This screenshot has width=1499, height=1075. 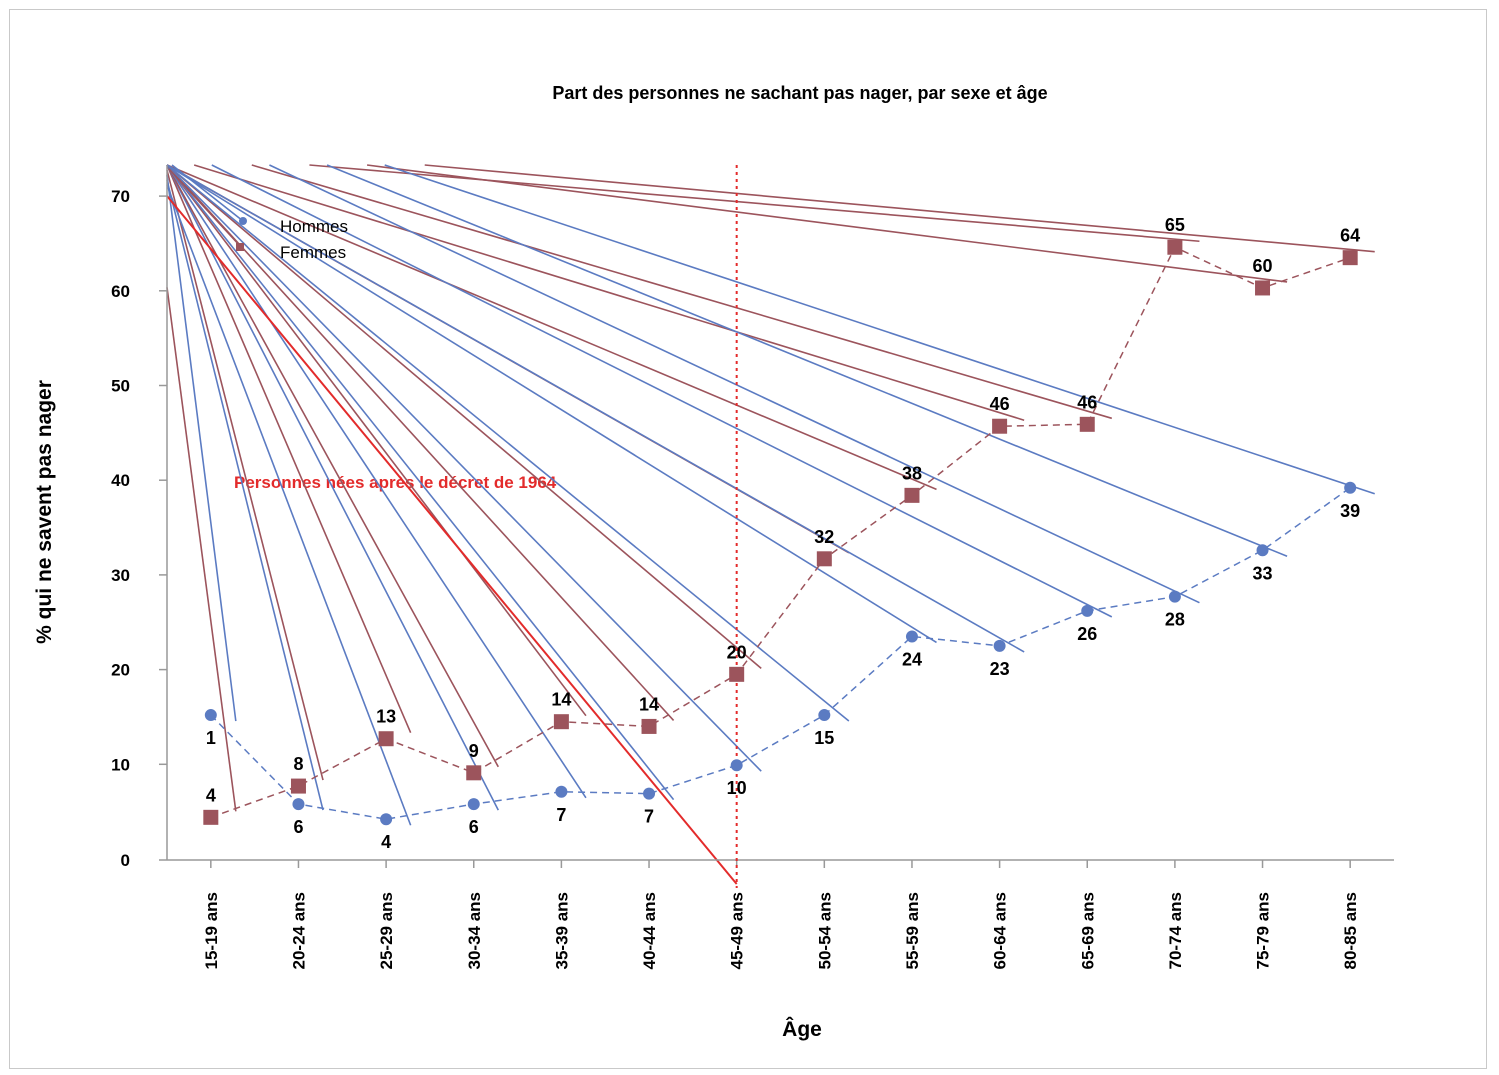 What do you see at coordinates (912, 931) in the screenshot?
I see `x-tick-label: 55-59 ans` at bounding box center [912, 931].